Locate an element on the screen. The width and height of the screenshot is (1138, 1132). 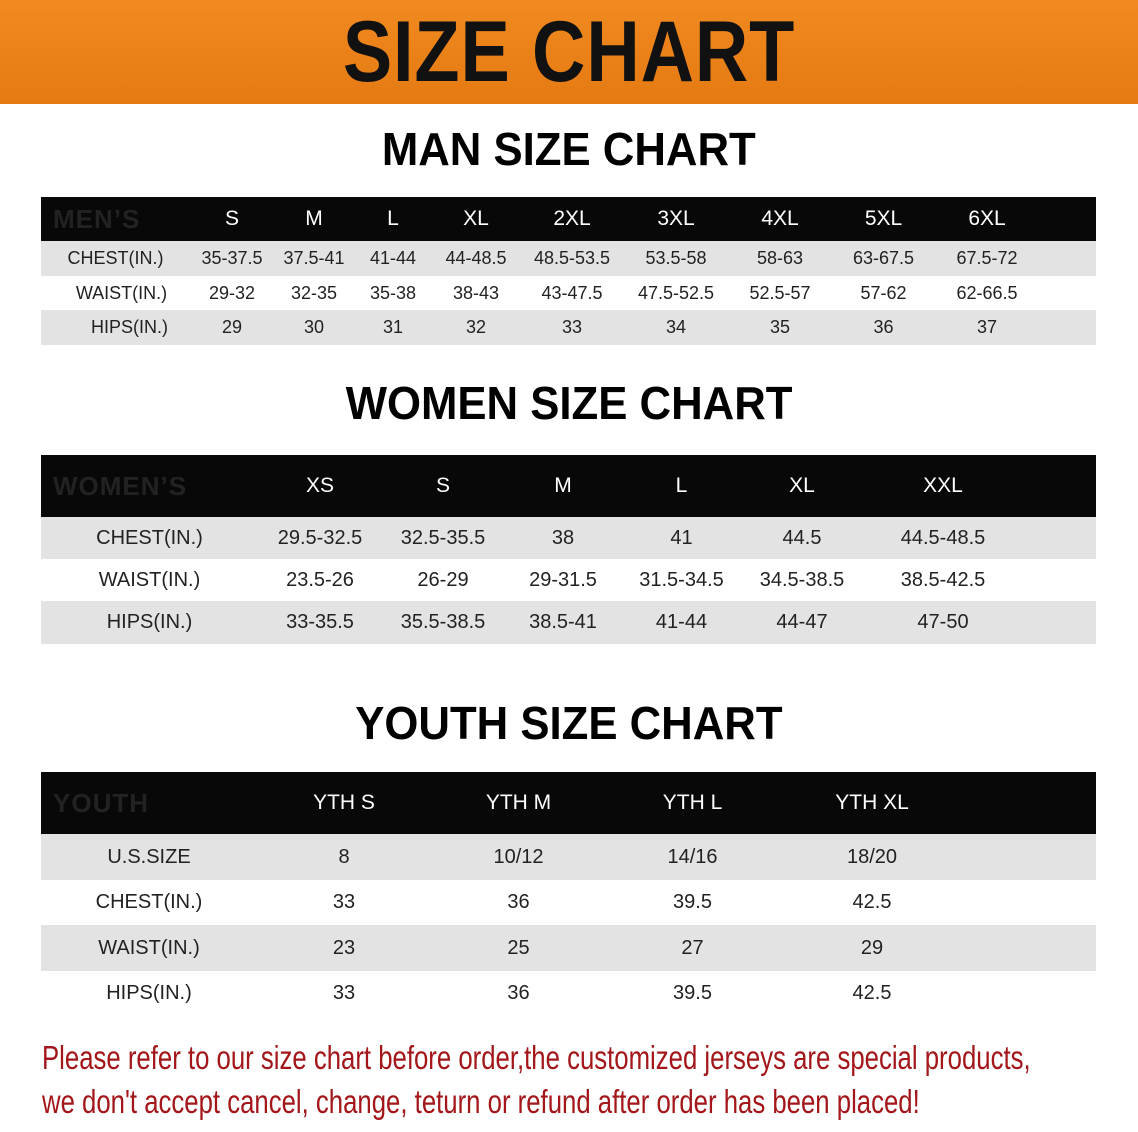
measurement-cell: 14/16 is located at coordinates (692, 856).